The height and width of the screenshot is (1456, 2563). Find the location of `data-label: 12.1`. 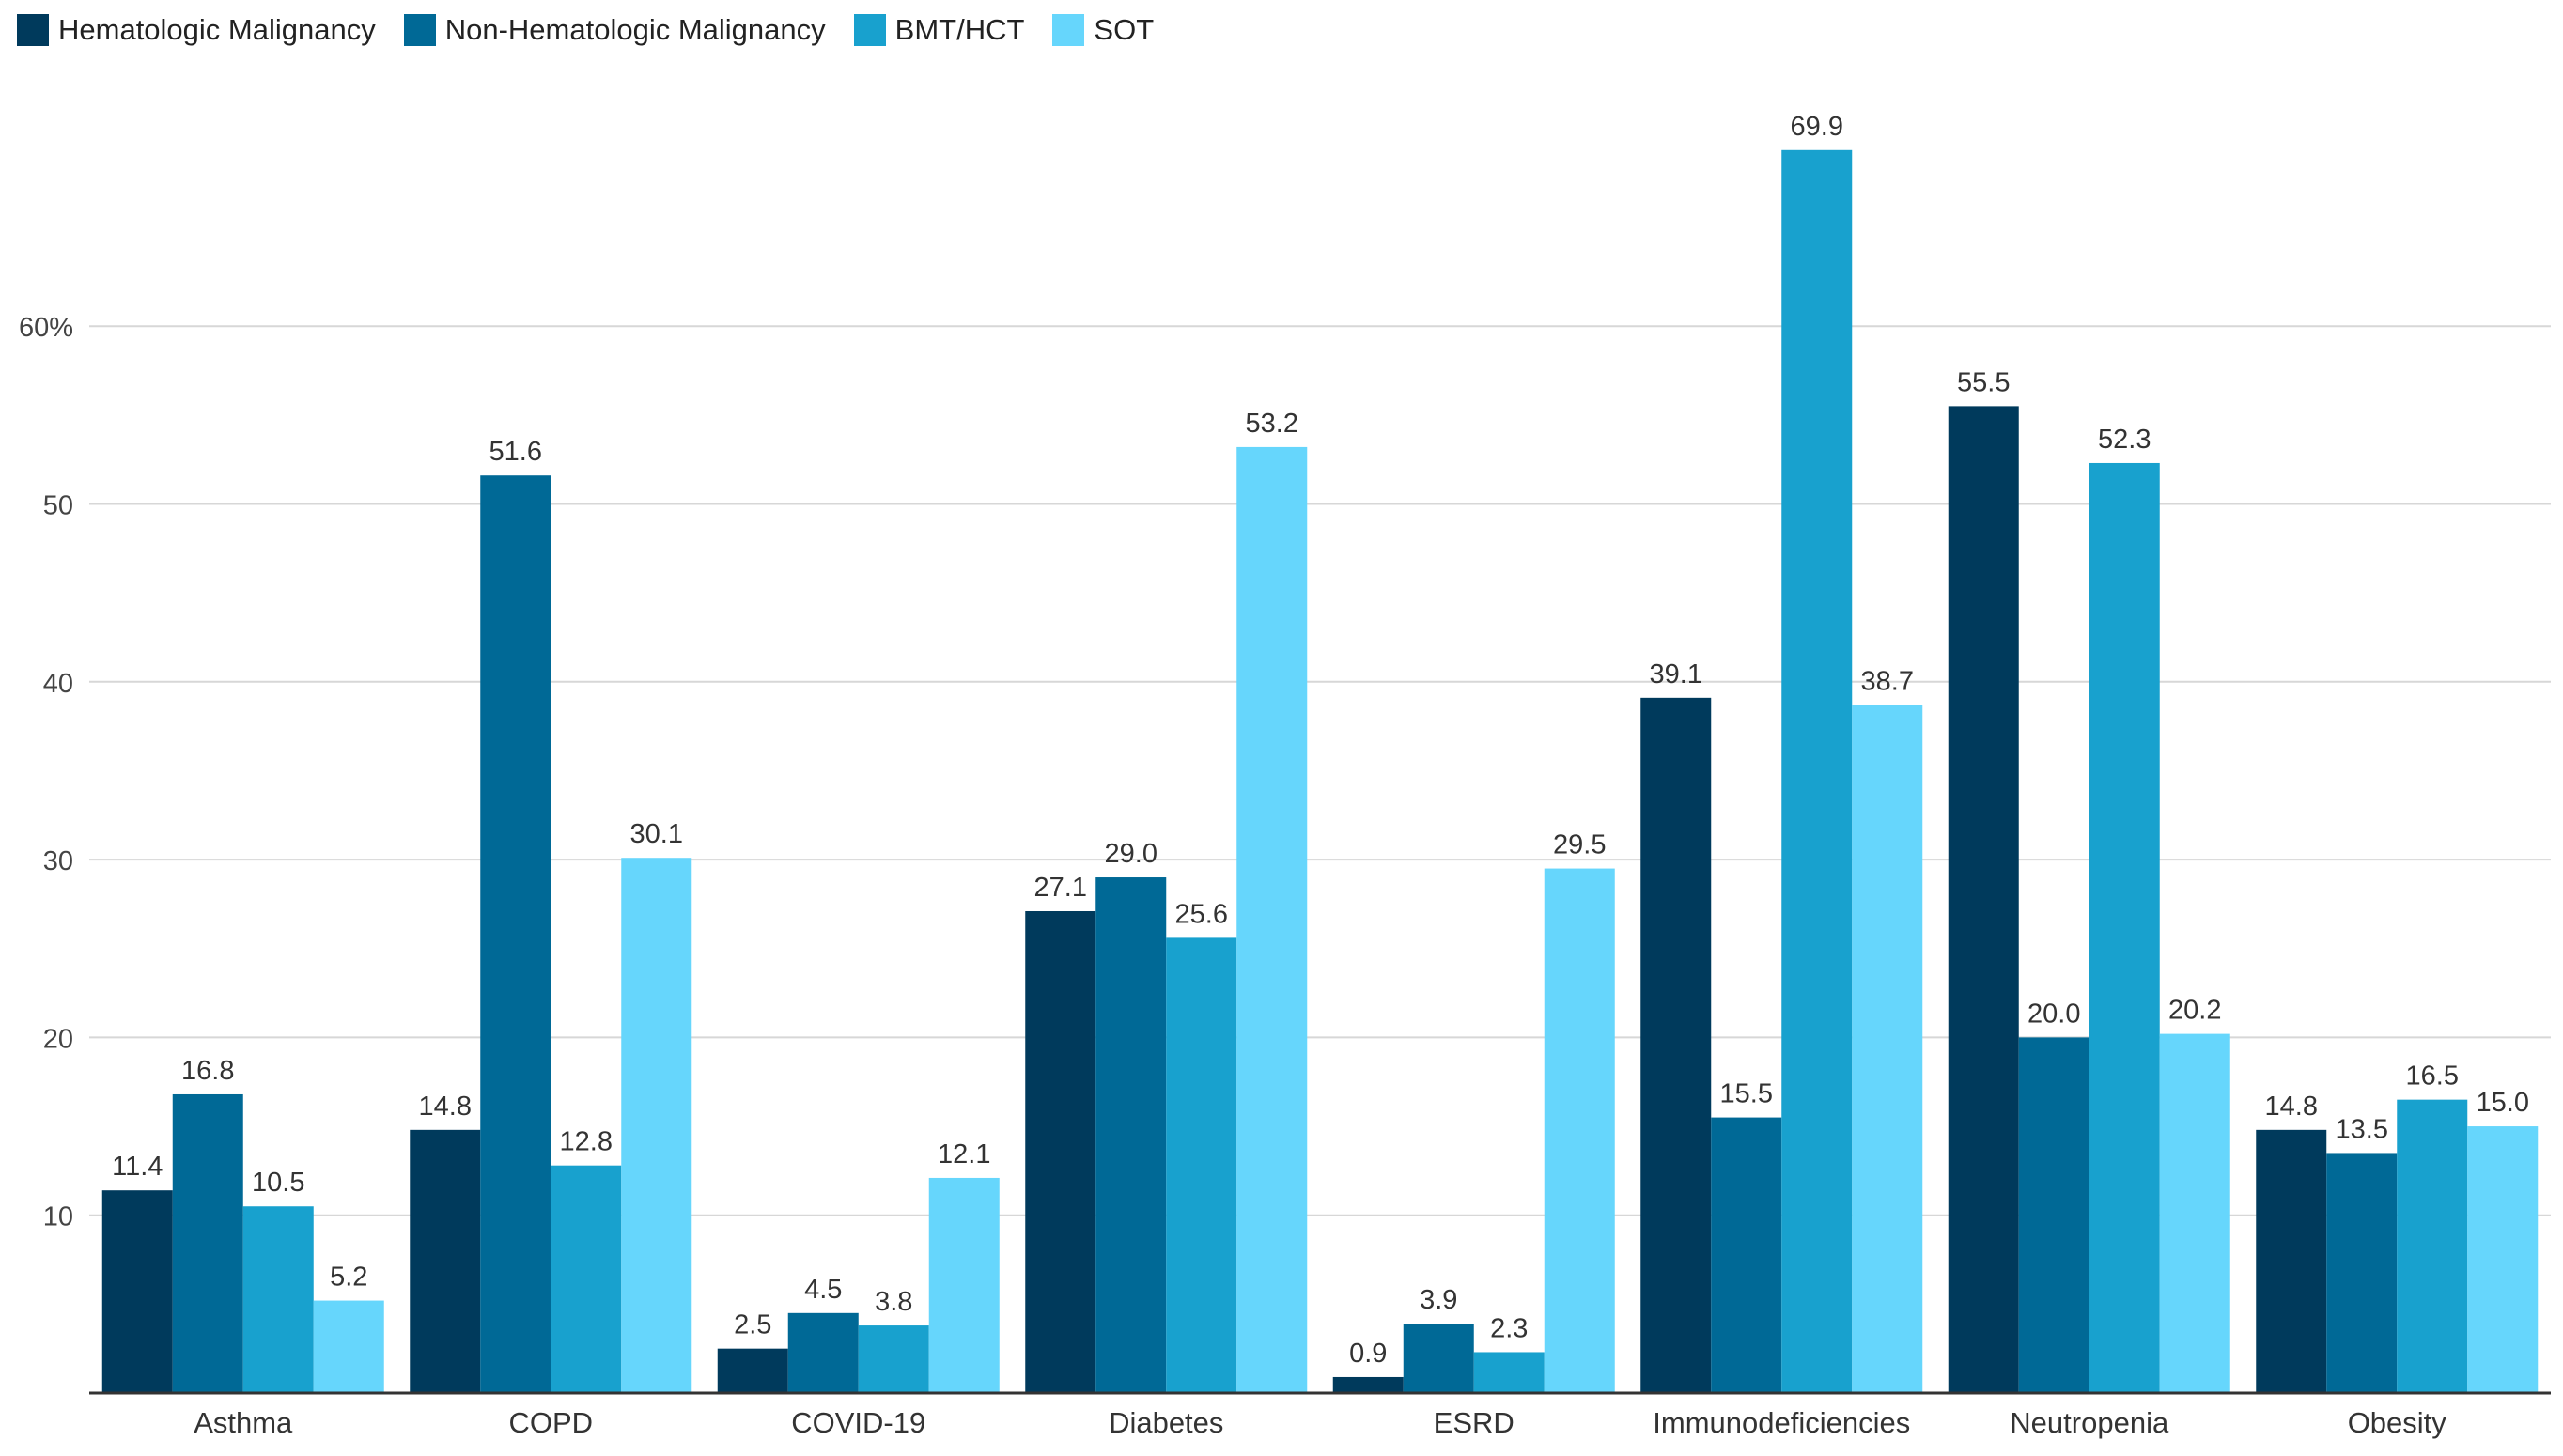

data-label: 12.1 is located at coordinates (964, 1154).